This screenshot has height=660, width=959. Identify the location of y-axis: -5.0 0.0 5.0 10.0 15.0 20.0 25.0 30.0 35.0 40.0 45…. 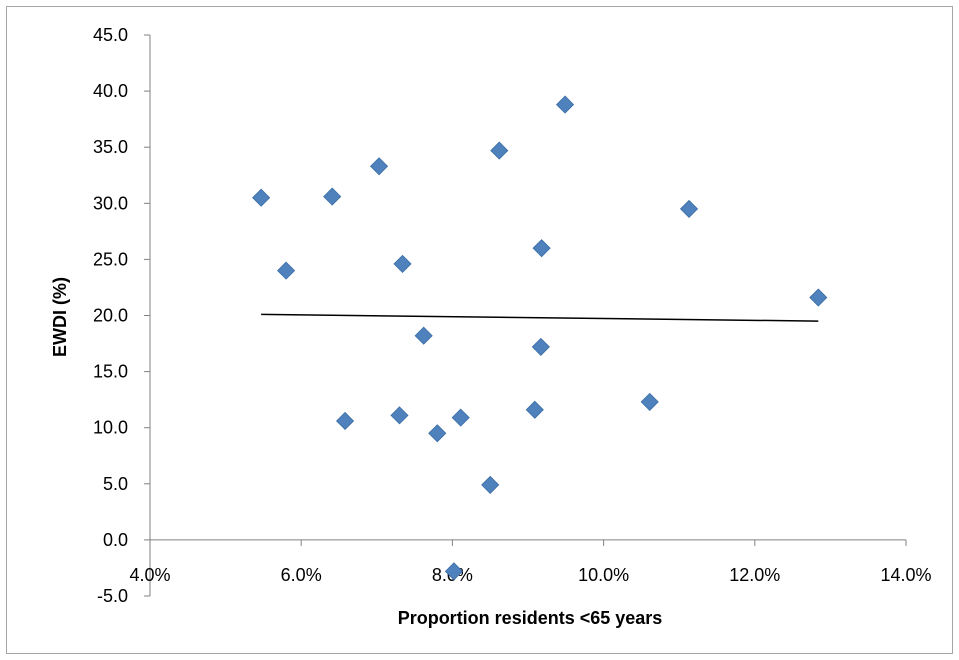
(122, 315).